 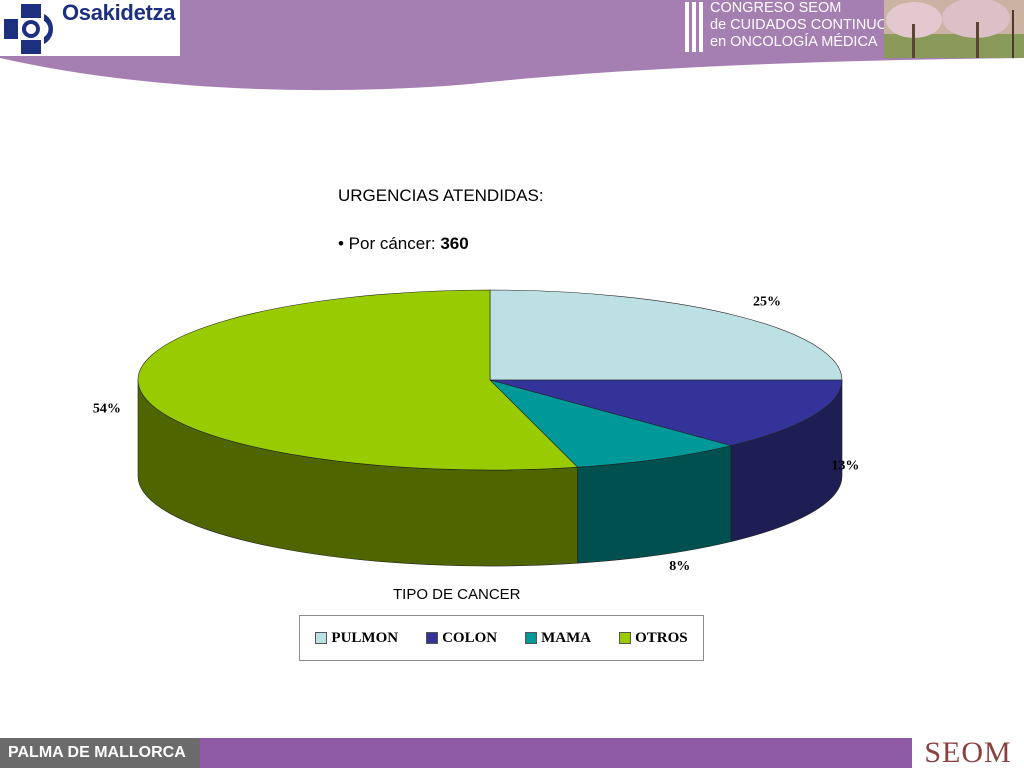 I want to click on legend-item-colon: COLON, so click(x=461, y=638).